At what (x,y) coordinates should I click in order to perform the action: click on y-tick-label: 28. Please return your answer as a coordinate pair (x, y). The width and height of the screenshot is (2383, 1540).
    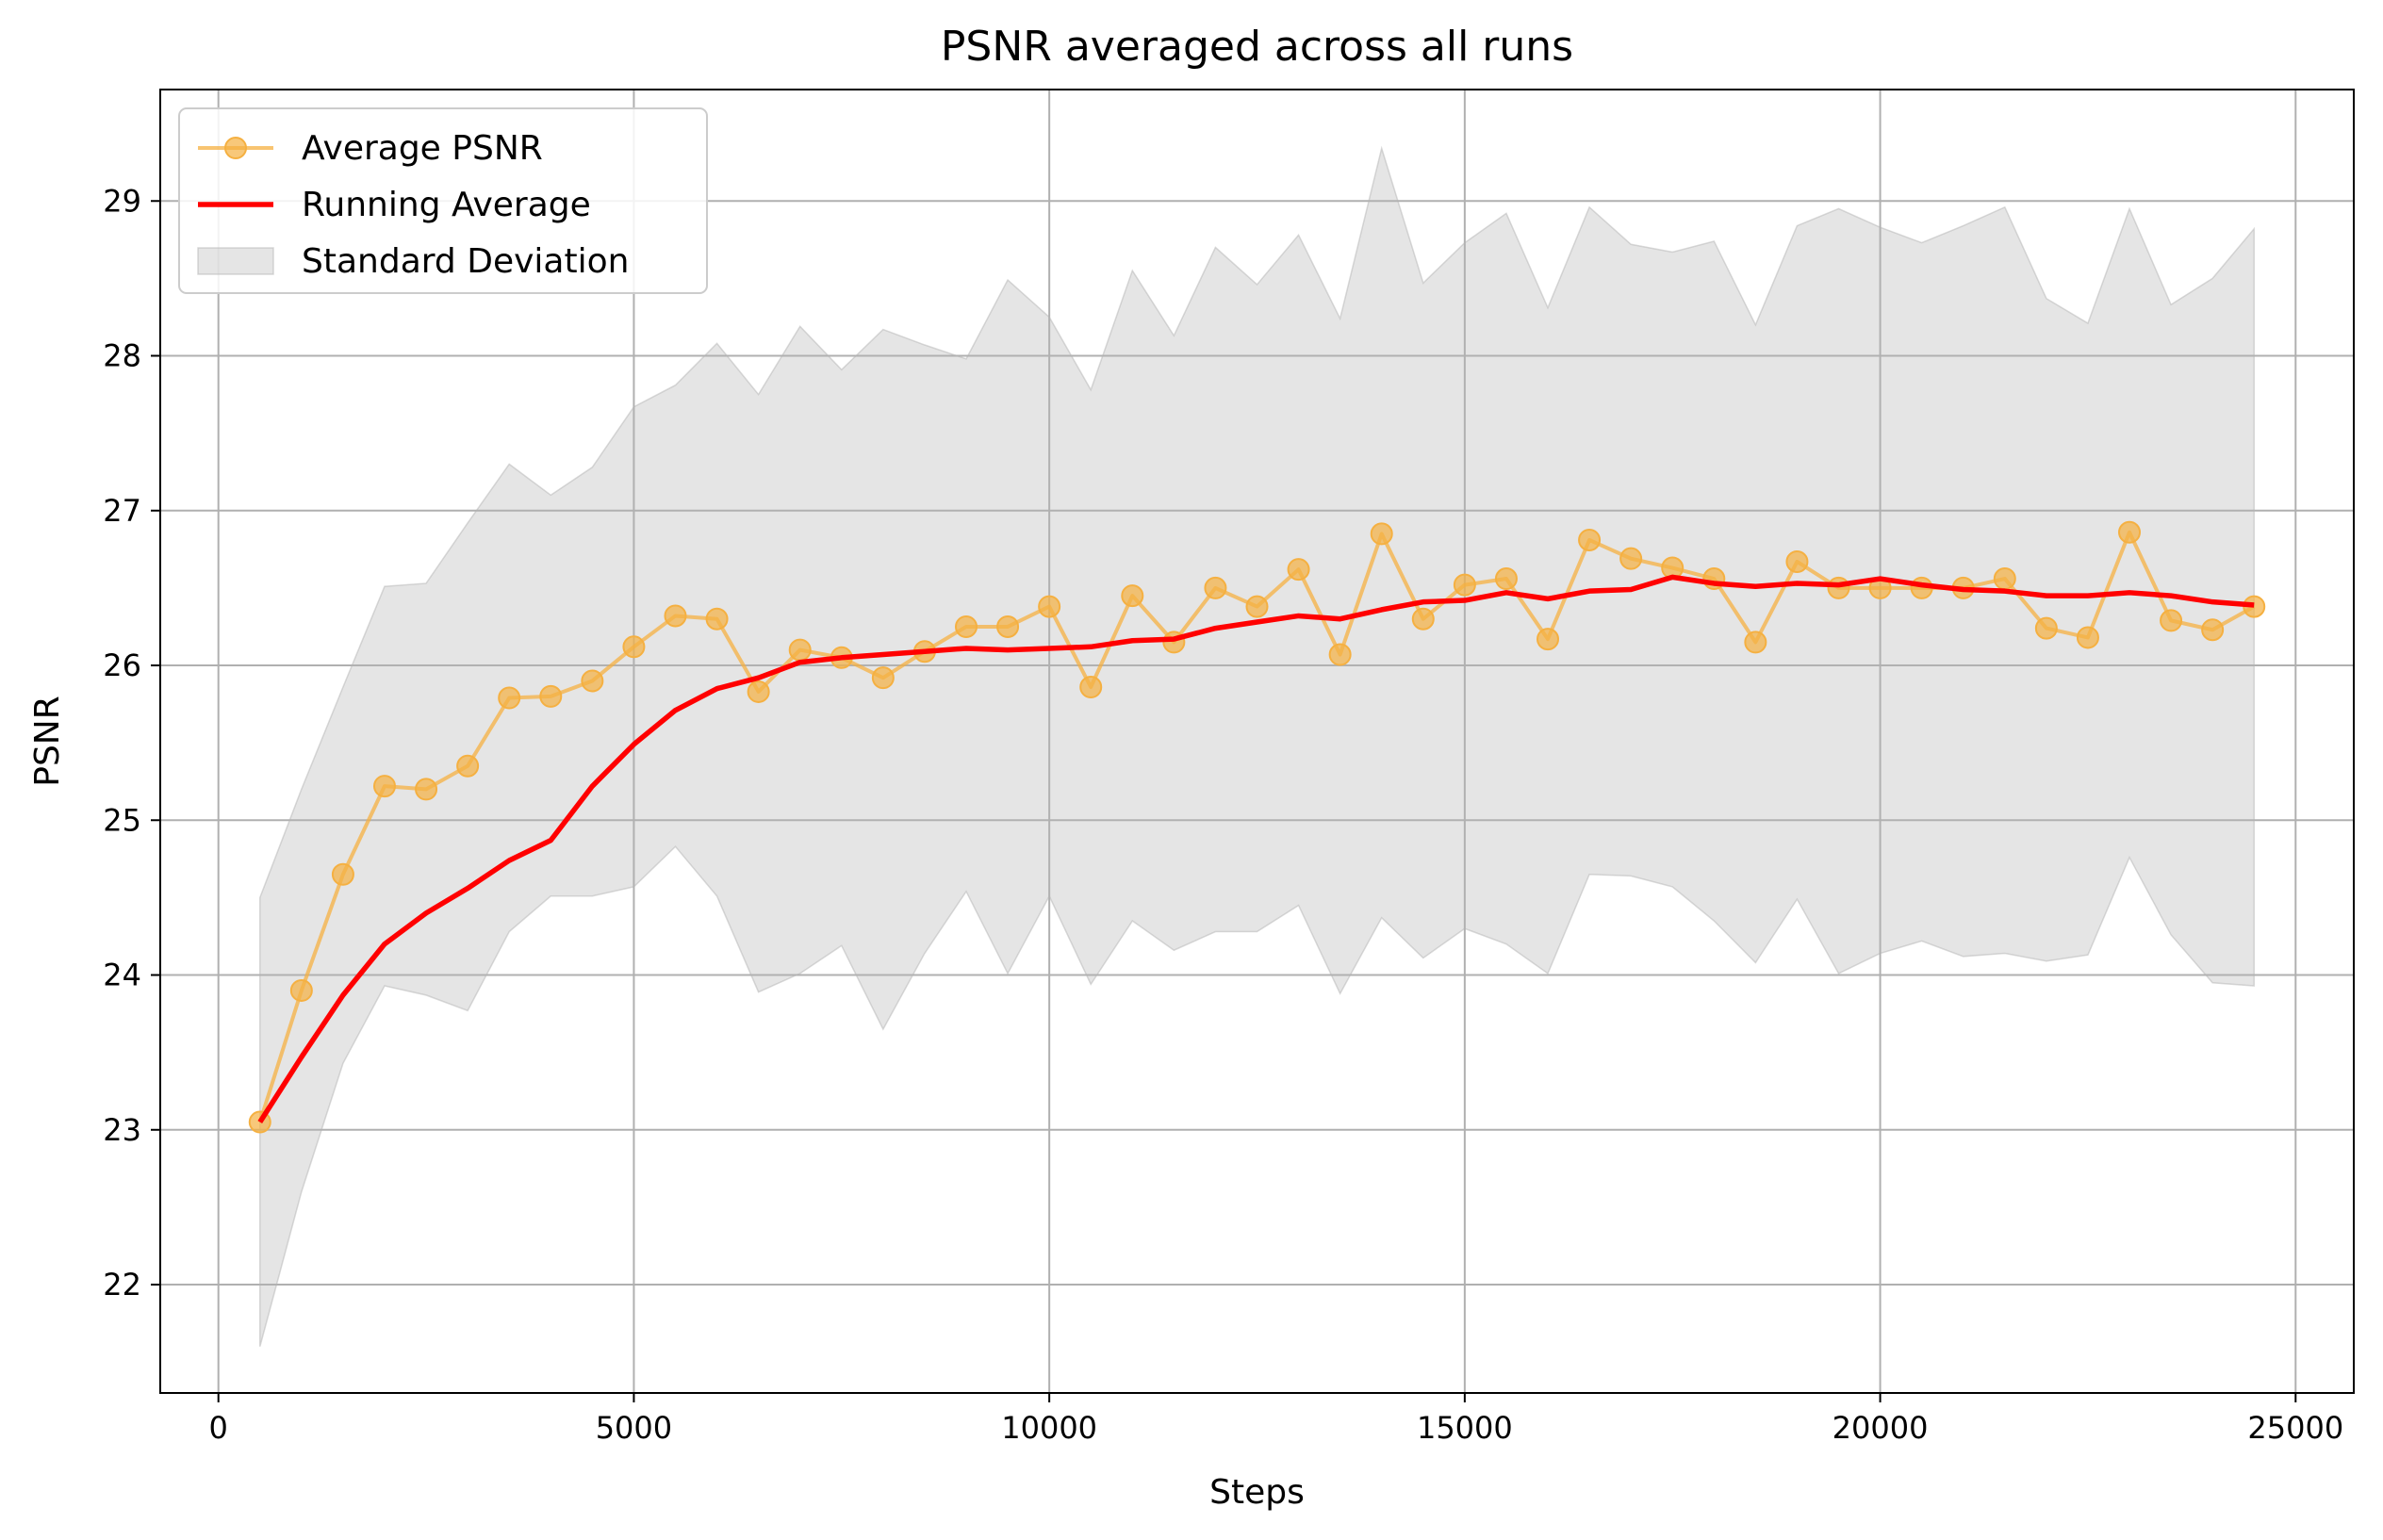
    Looking at the image, I should click on (122, 356).